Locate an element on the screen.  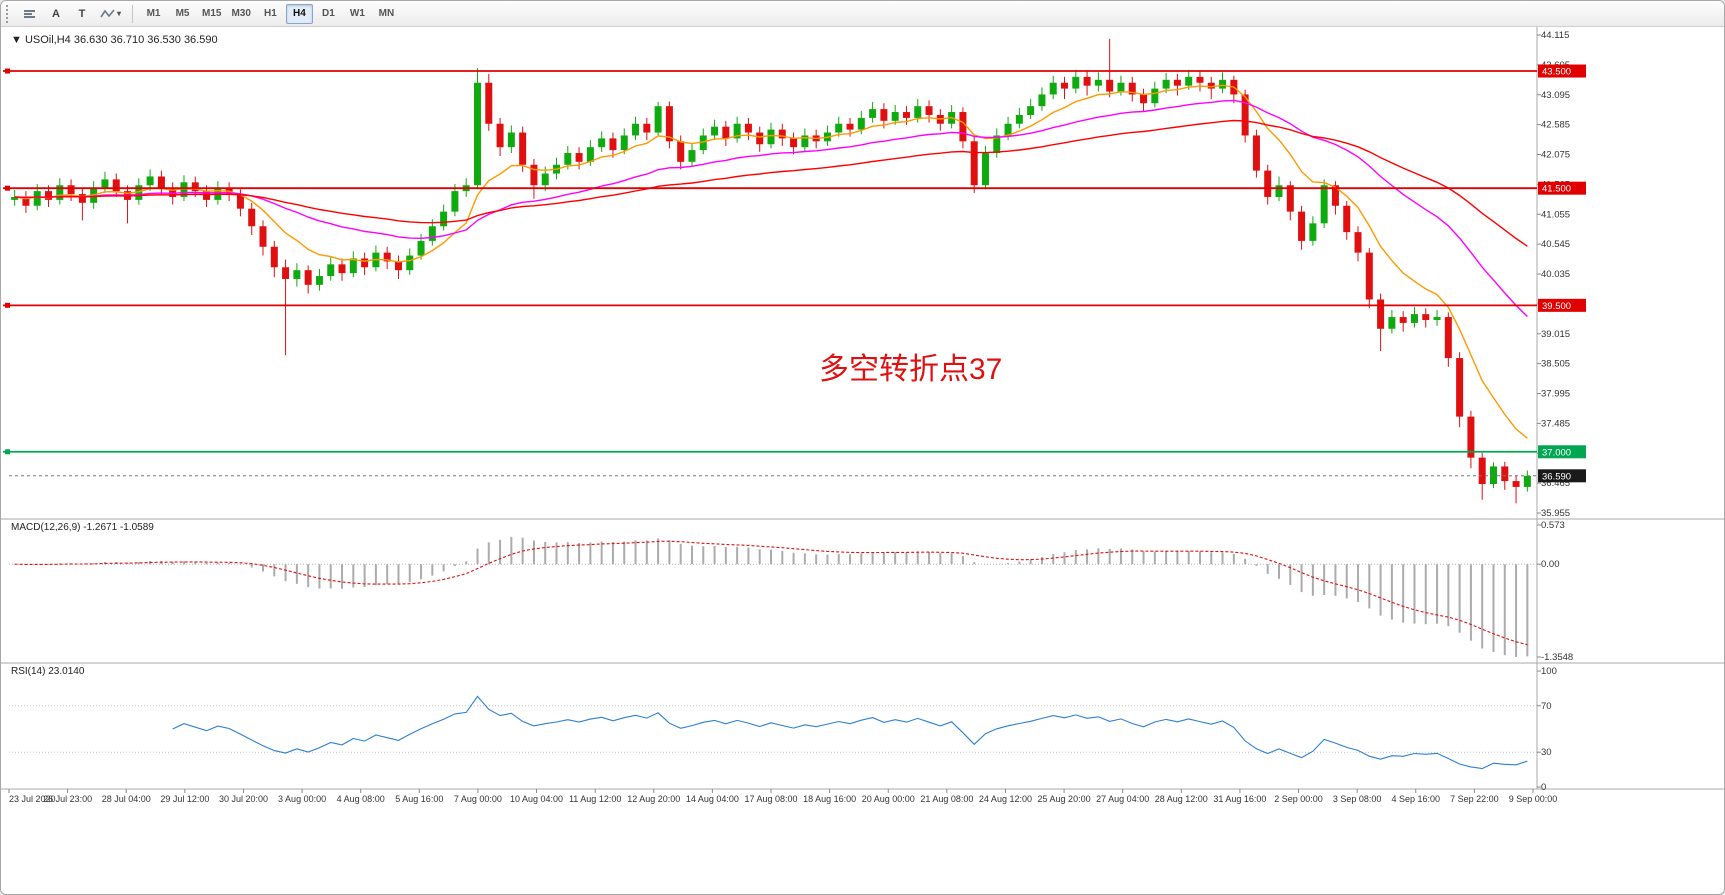
price-badge-label: 36.590 is located at coordinates (1556, 476).